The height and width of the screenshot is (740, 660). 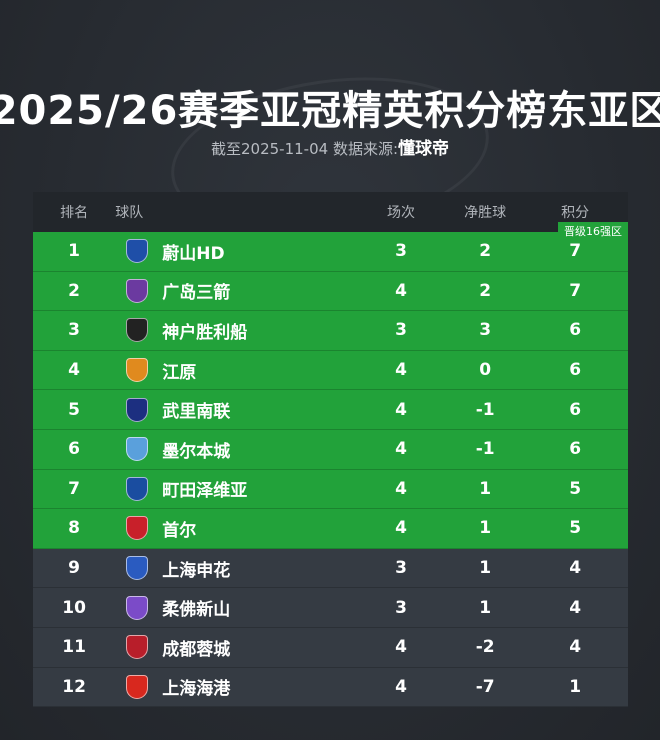 I want to click on goal-difference: -2, so click(x=485, y=647).